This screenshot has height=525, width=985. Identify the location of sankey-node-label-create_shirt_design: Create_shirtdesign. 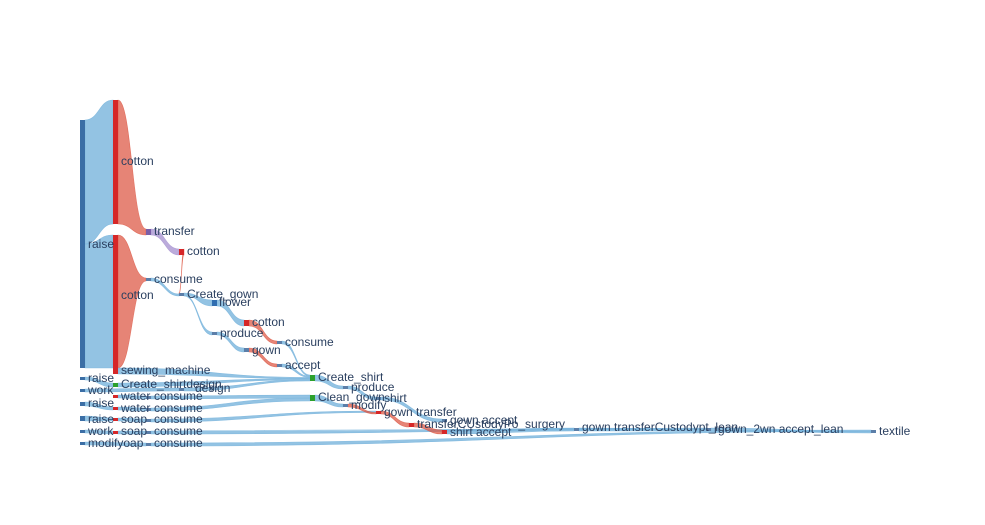
(171, 384).